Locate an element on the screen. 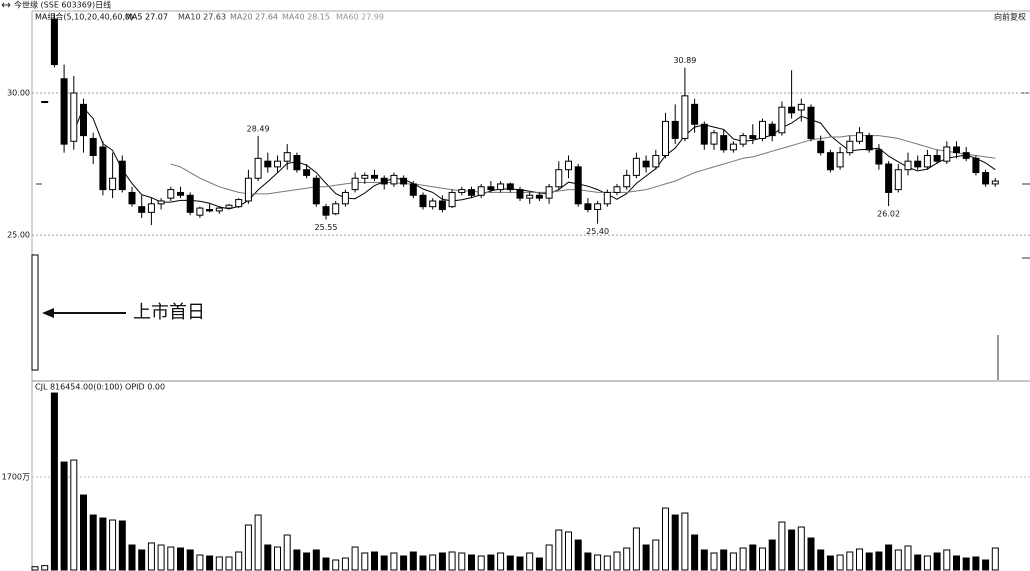 This screenshot has height=571, width=1030. title-icon is located at coordinates (6, 5).